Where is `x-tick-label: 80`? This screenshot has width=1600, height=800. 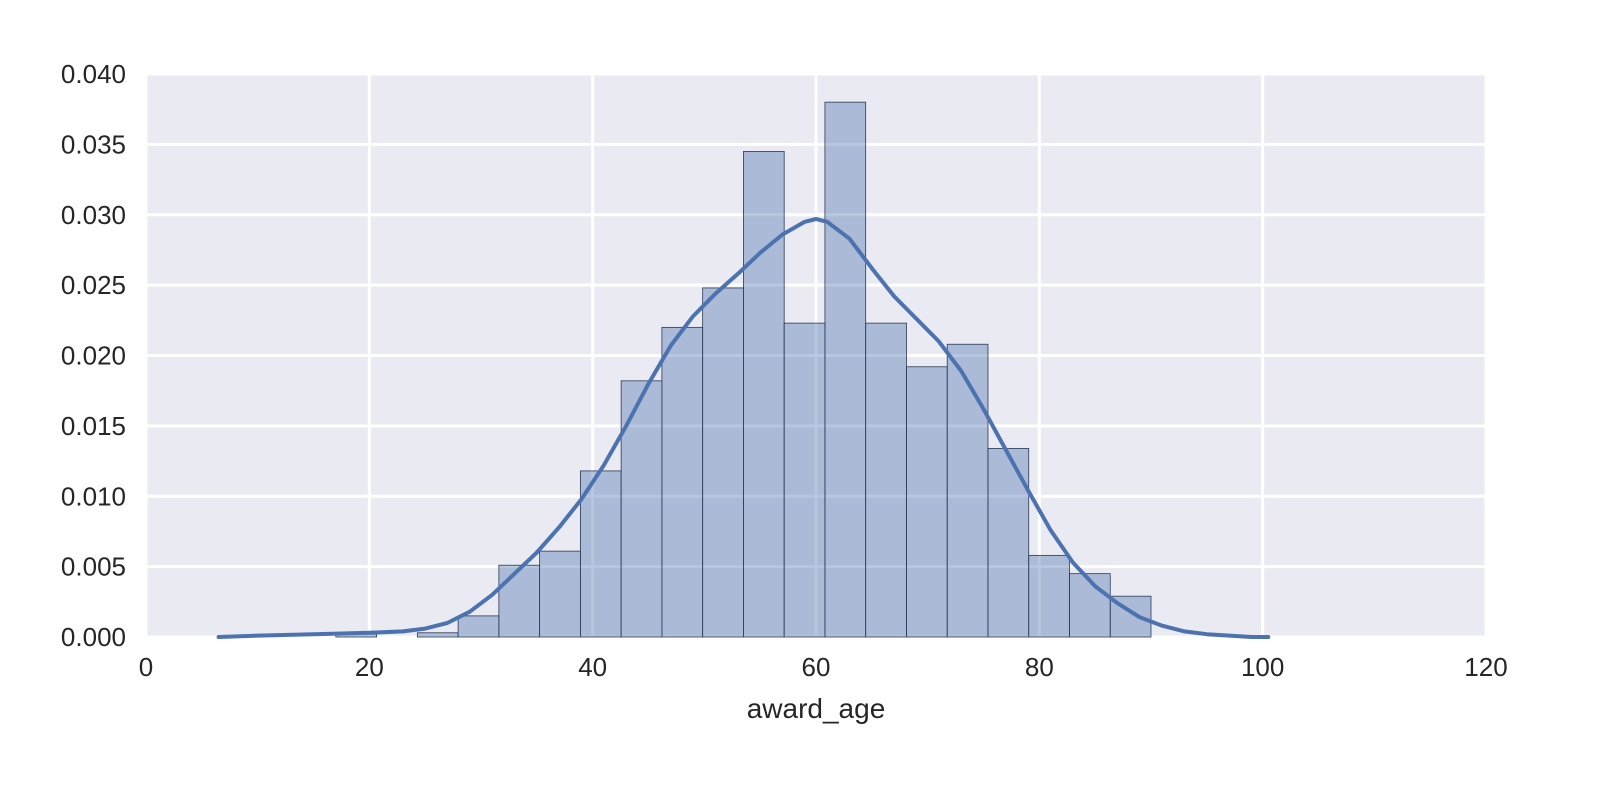
x-tick-label: 80 is located at coordinates (1039, 667).